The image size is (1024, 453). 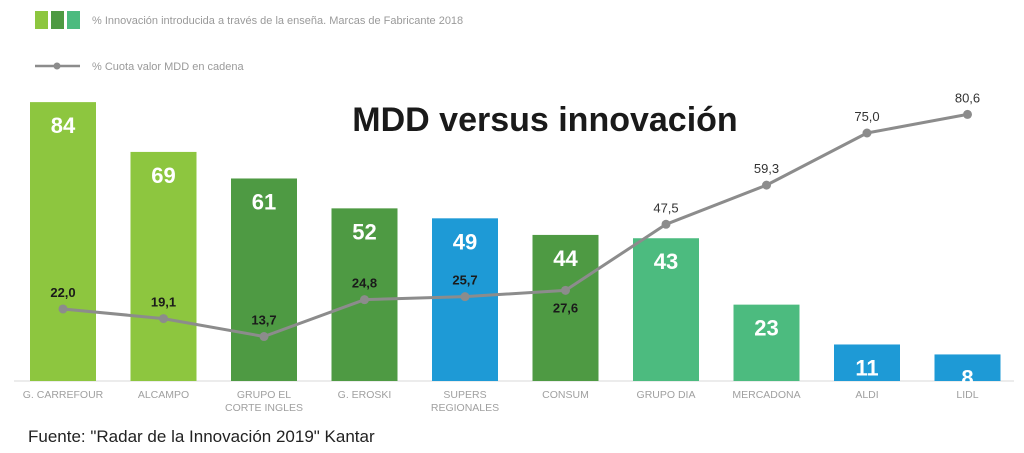 I want to click on category-label: CORTE INGLES, so click(x=264, y=408).